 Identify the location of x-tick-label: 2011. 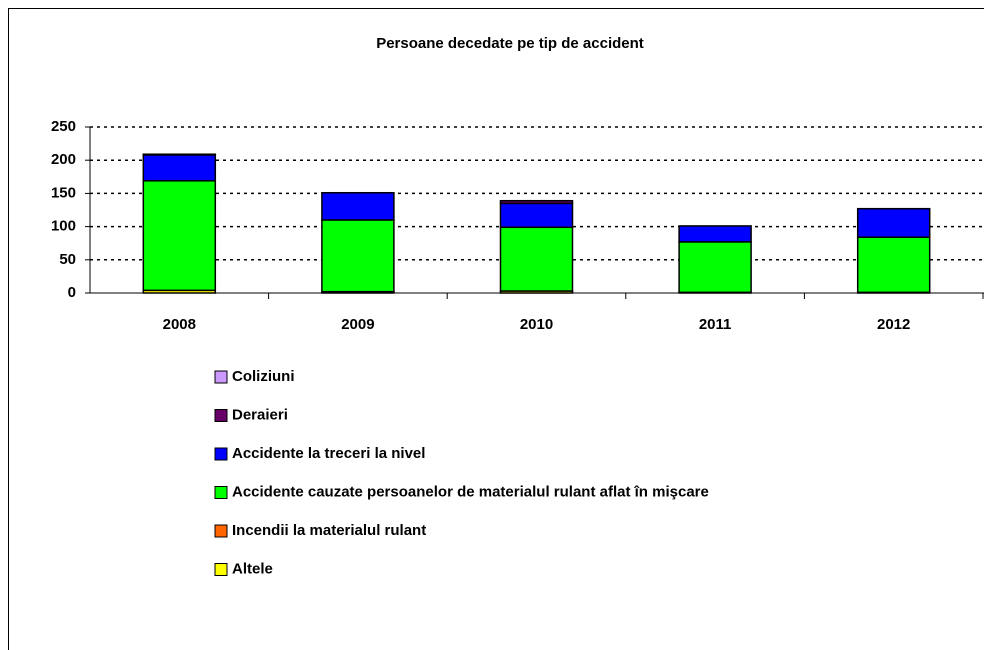
(715, 324).